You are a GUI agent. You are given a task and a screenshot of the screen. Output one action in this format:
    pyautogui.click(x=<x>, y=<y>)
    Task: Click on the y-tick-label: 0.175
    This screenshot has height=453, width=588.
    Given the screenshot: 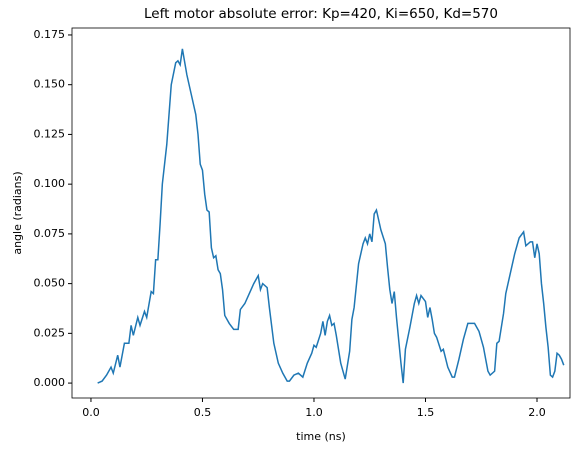 What is the action you would take?
    pyautogui.click(x=50, y=34)
    